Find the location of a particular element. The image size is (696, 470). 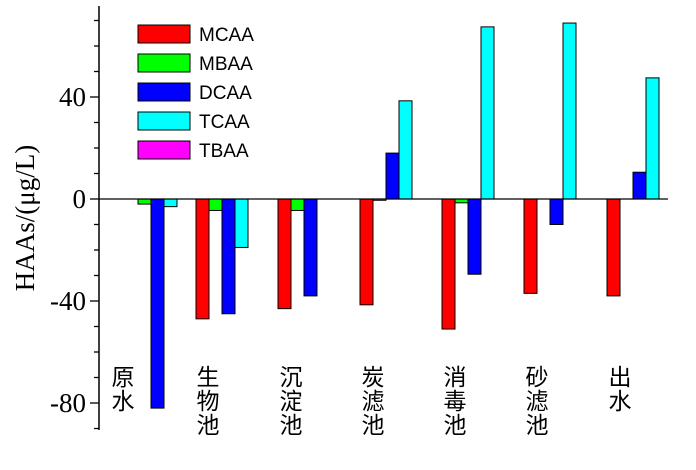

y-tick-label: 40 is located at coordinates (72, 97).